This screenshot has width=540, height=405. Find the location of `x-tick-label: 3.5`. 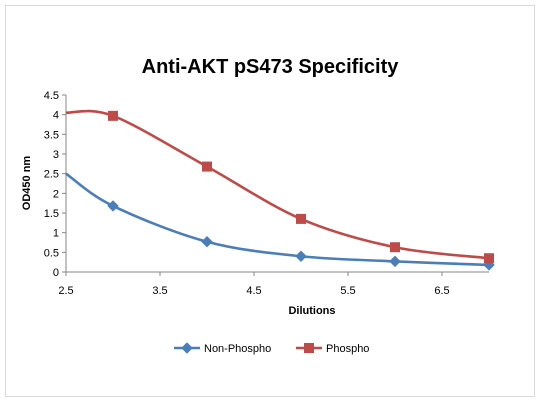

x-tick-label: 3.5 is located at coordinates (159, 291).